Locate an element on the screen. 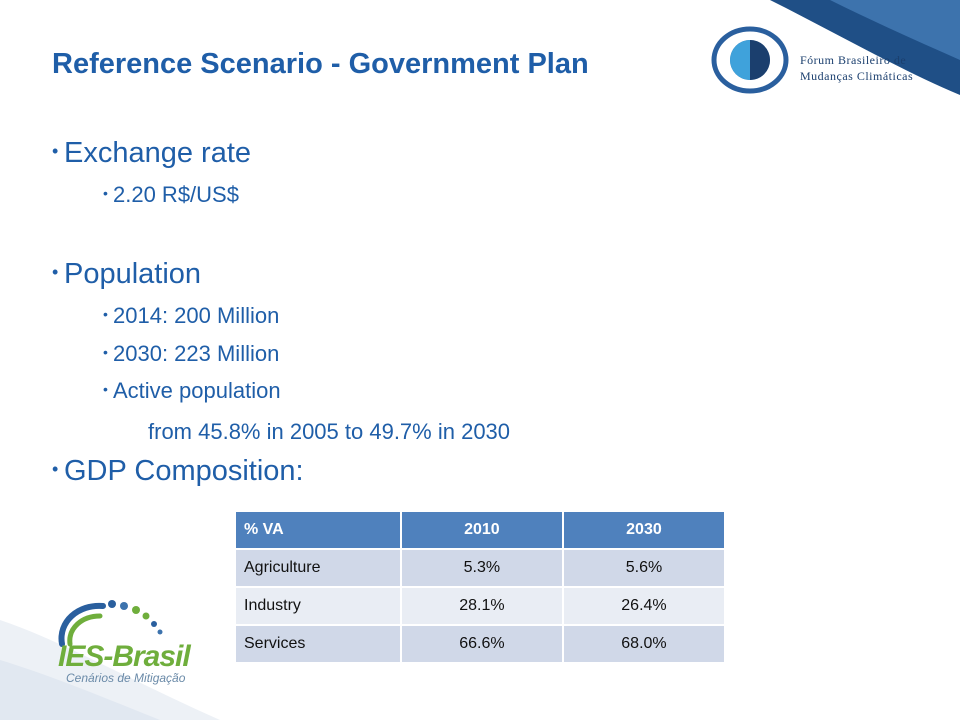  bullet-gdp-composition: • GDP Composition: is located at coordinates (178, 471).